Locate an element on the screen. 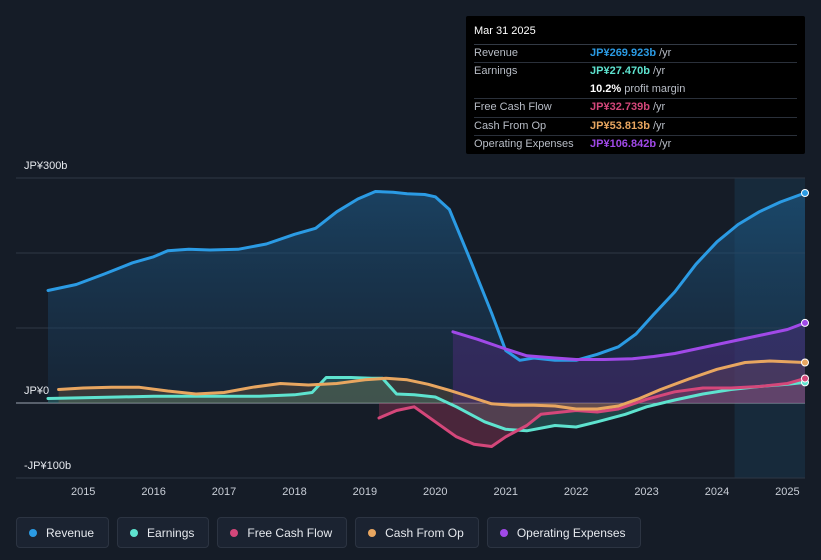 This screenshot has height=560, width=821. legend-label: Revenue is located at coordinates (70, 532).